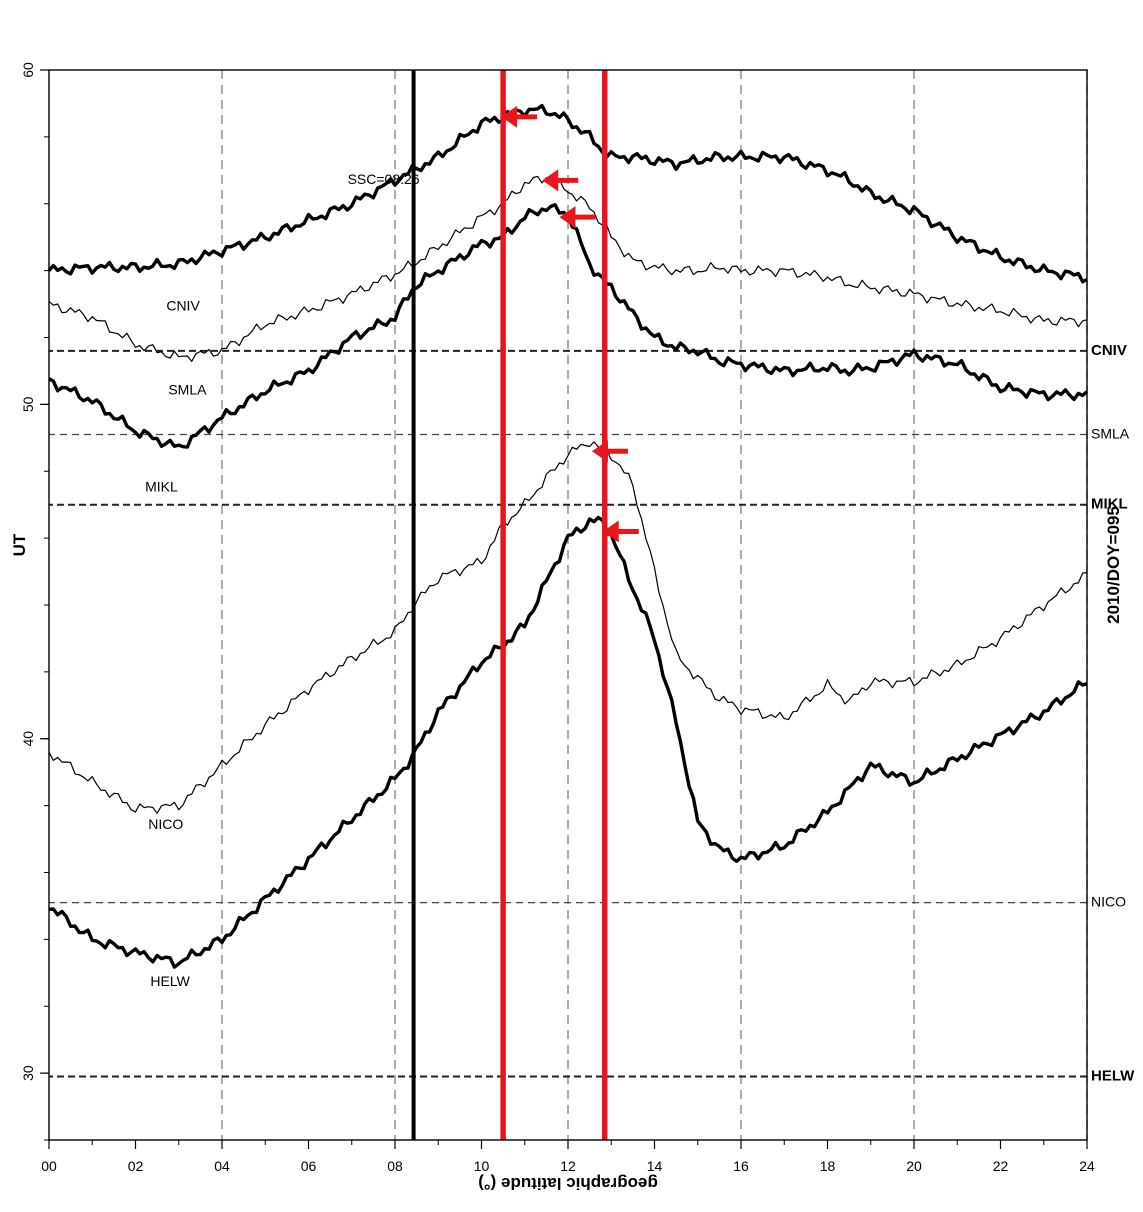 The image size is (1143, 1212). I want to click on station-line-label-cniv: CNIV, so click(1109, 350).